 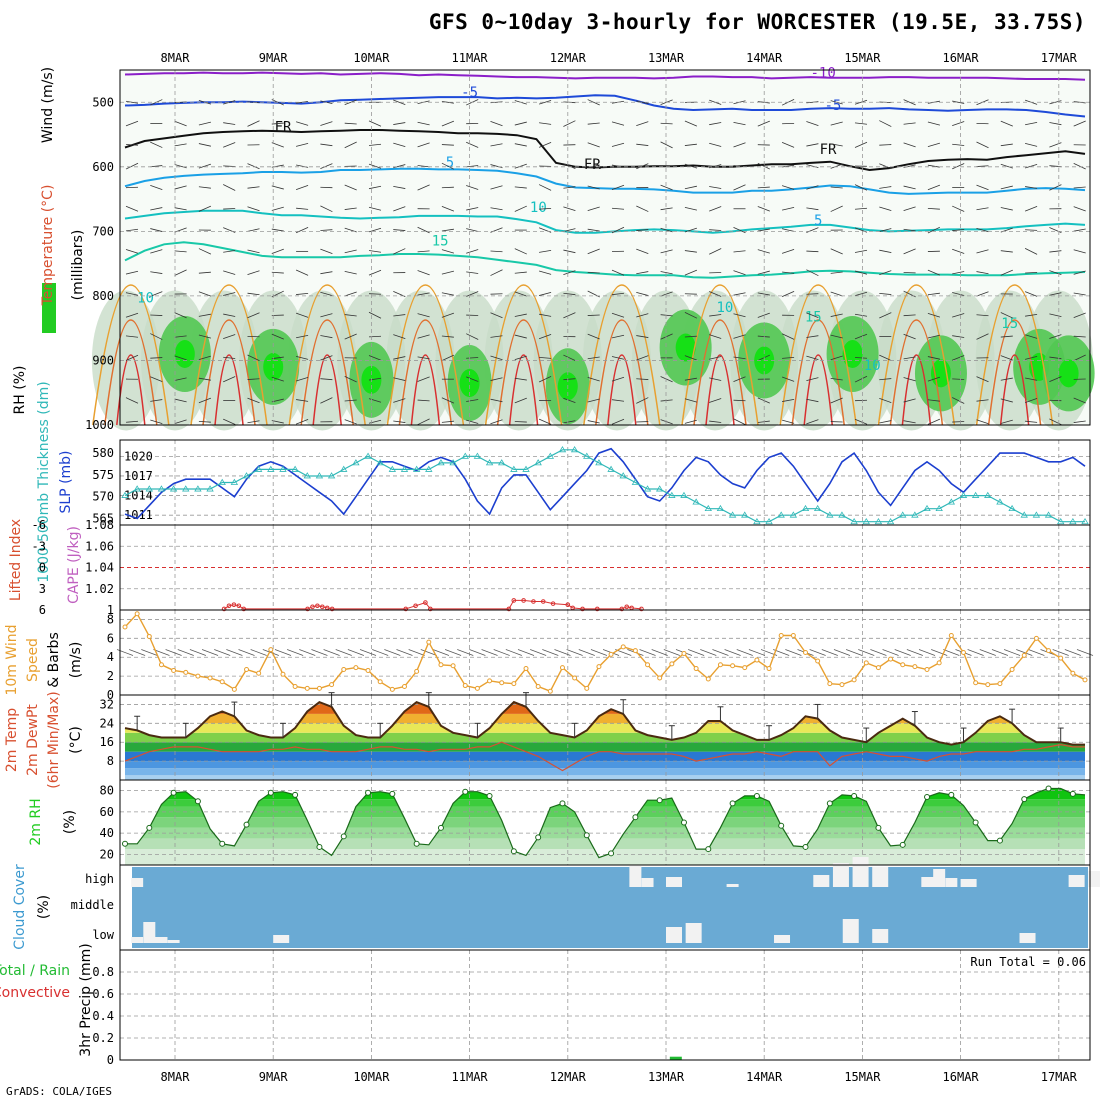 What do you see at coordinates (173, 941) in the screenshot?
I see `cloud-bar-low` at bounding box center [173, 941].